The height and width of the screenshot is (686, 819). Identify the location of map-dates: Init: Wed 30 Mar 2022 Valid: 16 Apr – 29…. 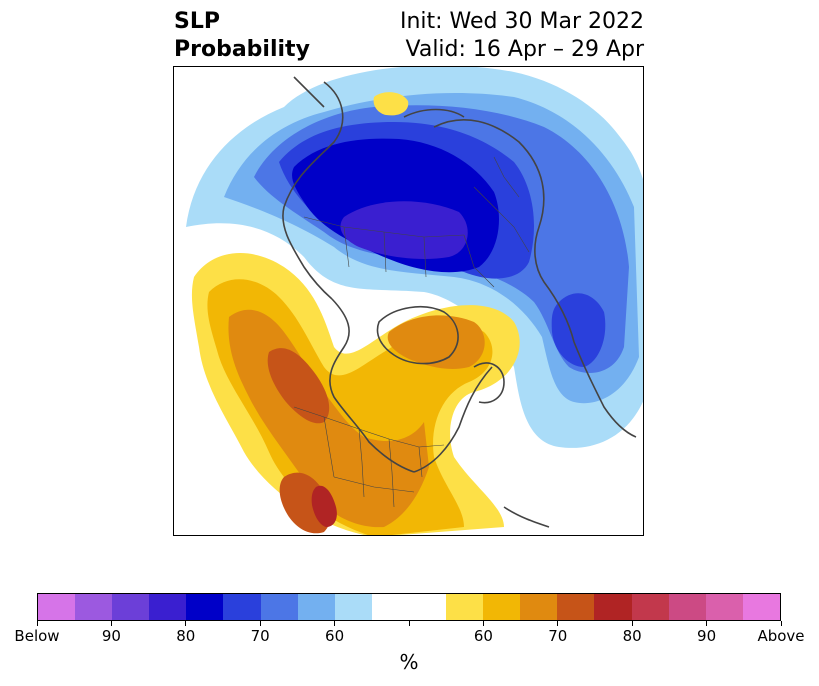
(522, 36).